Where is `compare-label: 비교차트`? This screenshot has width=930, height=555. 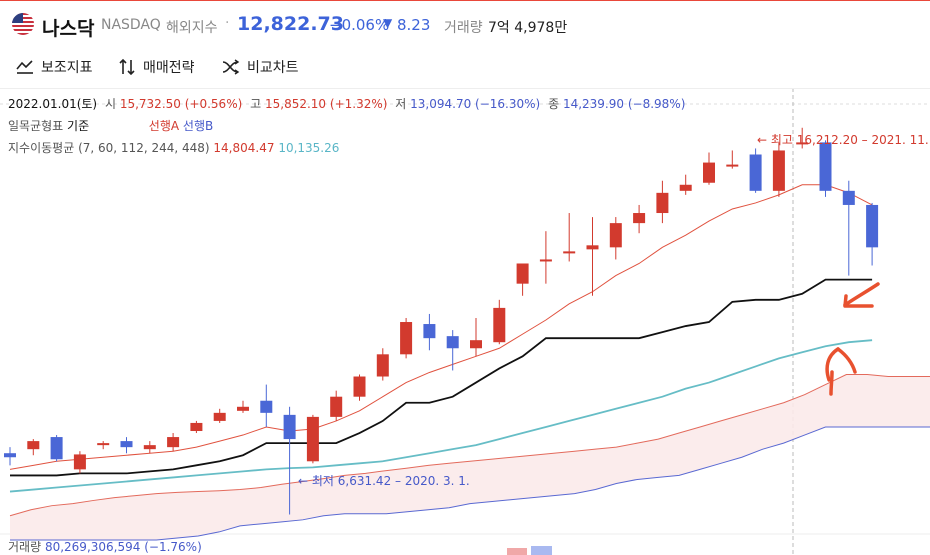 compare-label: 비교차트 is located at coordinates (273, 68).